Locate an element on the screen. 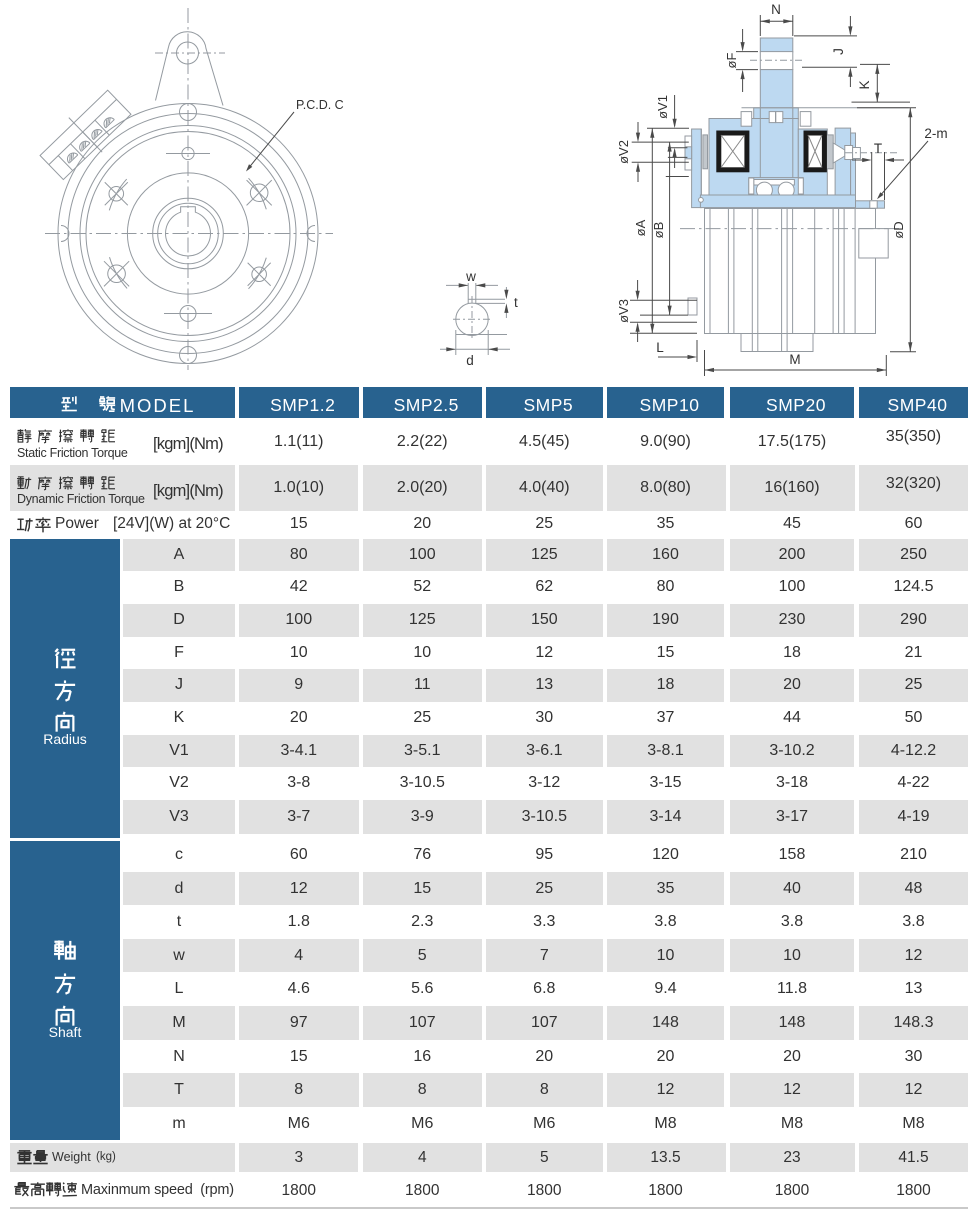 The width and height of the screenshot is (980, 1220). svg-text: P.C.D. C is located at coordinates (320, 105).